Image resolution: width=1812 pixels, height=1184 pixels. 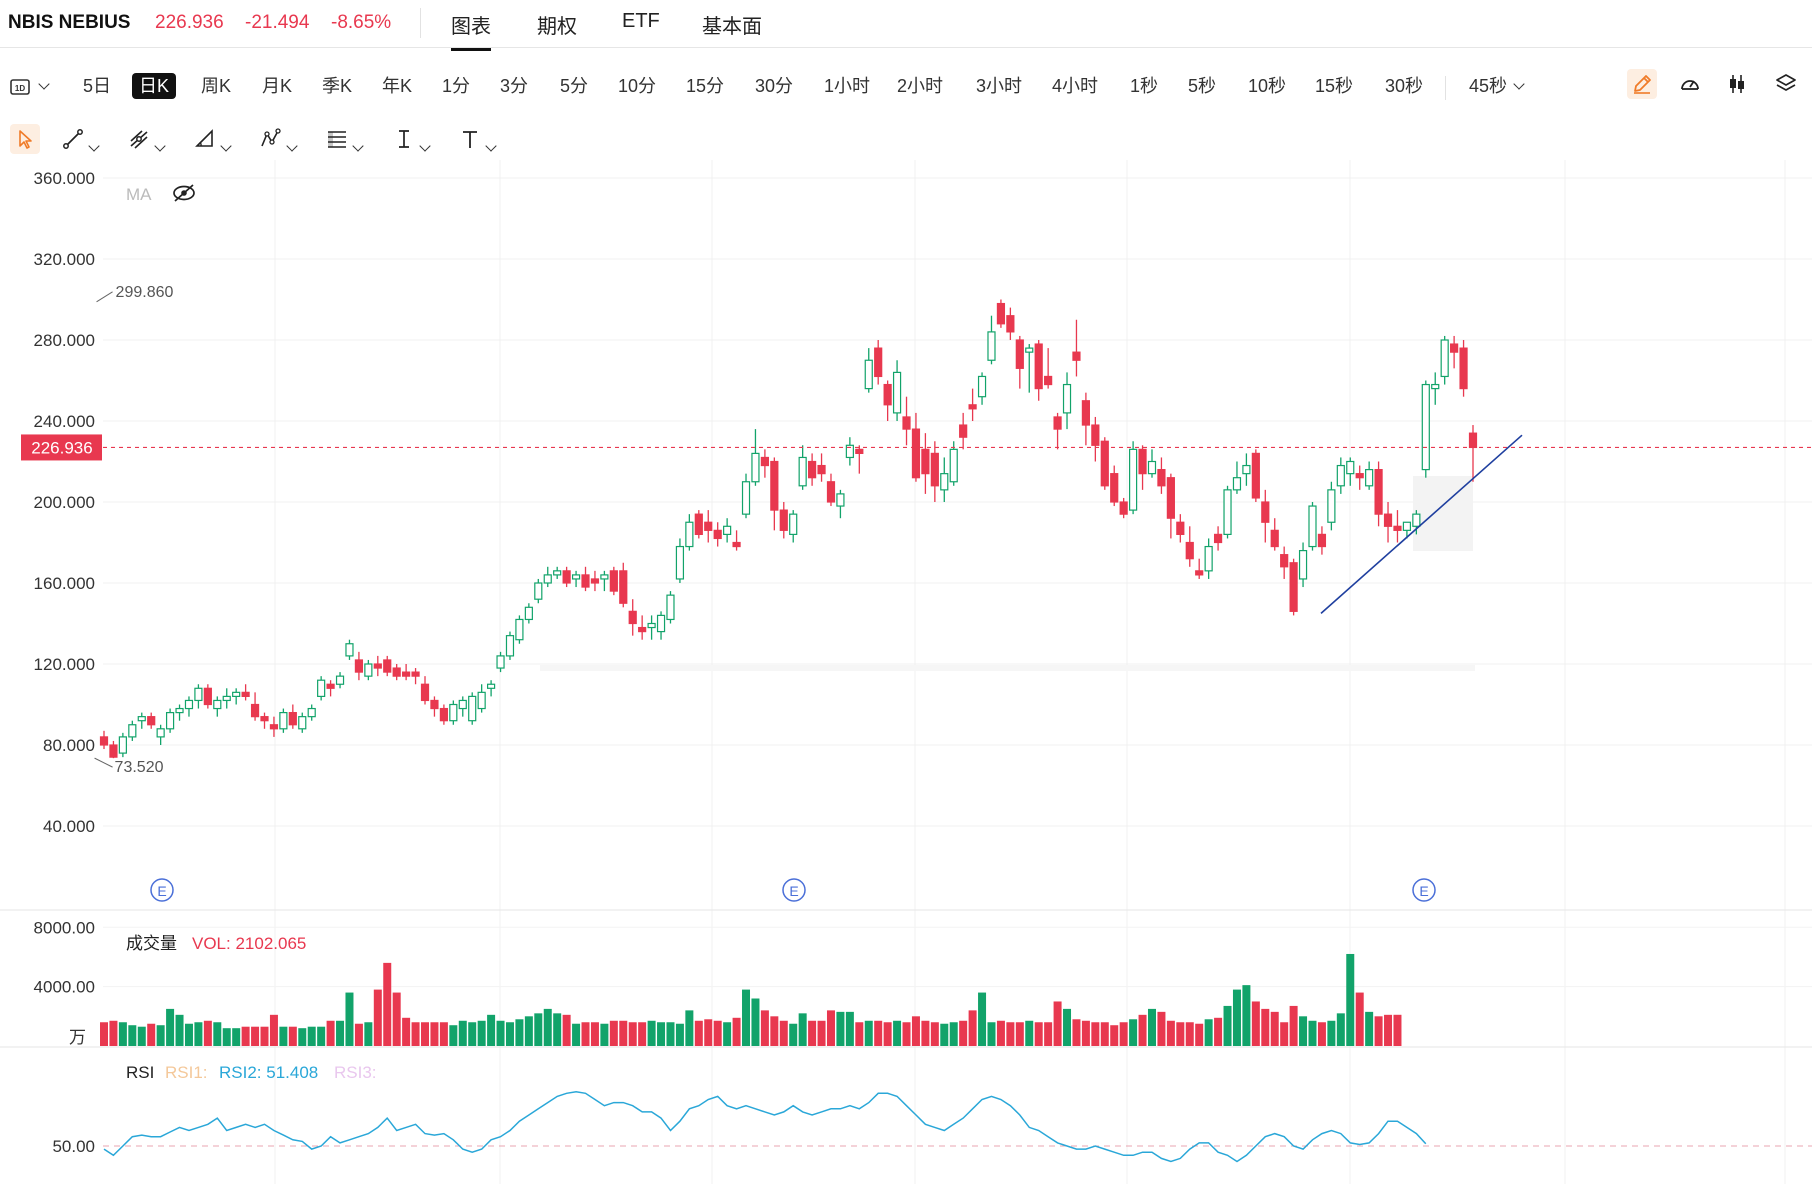 What do you see at coordinates (64, 987) in the screenshot?
I see `volume-tick-label: 4000.00` at bounding box center [64, 987].